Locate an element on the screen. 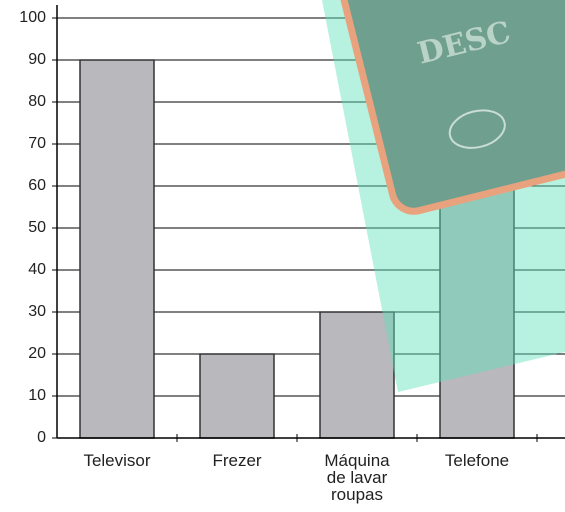 This screenshot has width=565, height=512. y-tick-label: 40 is located at coordinates (37, 269).